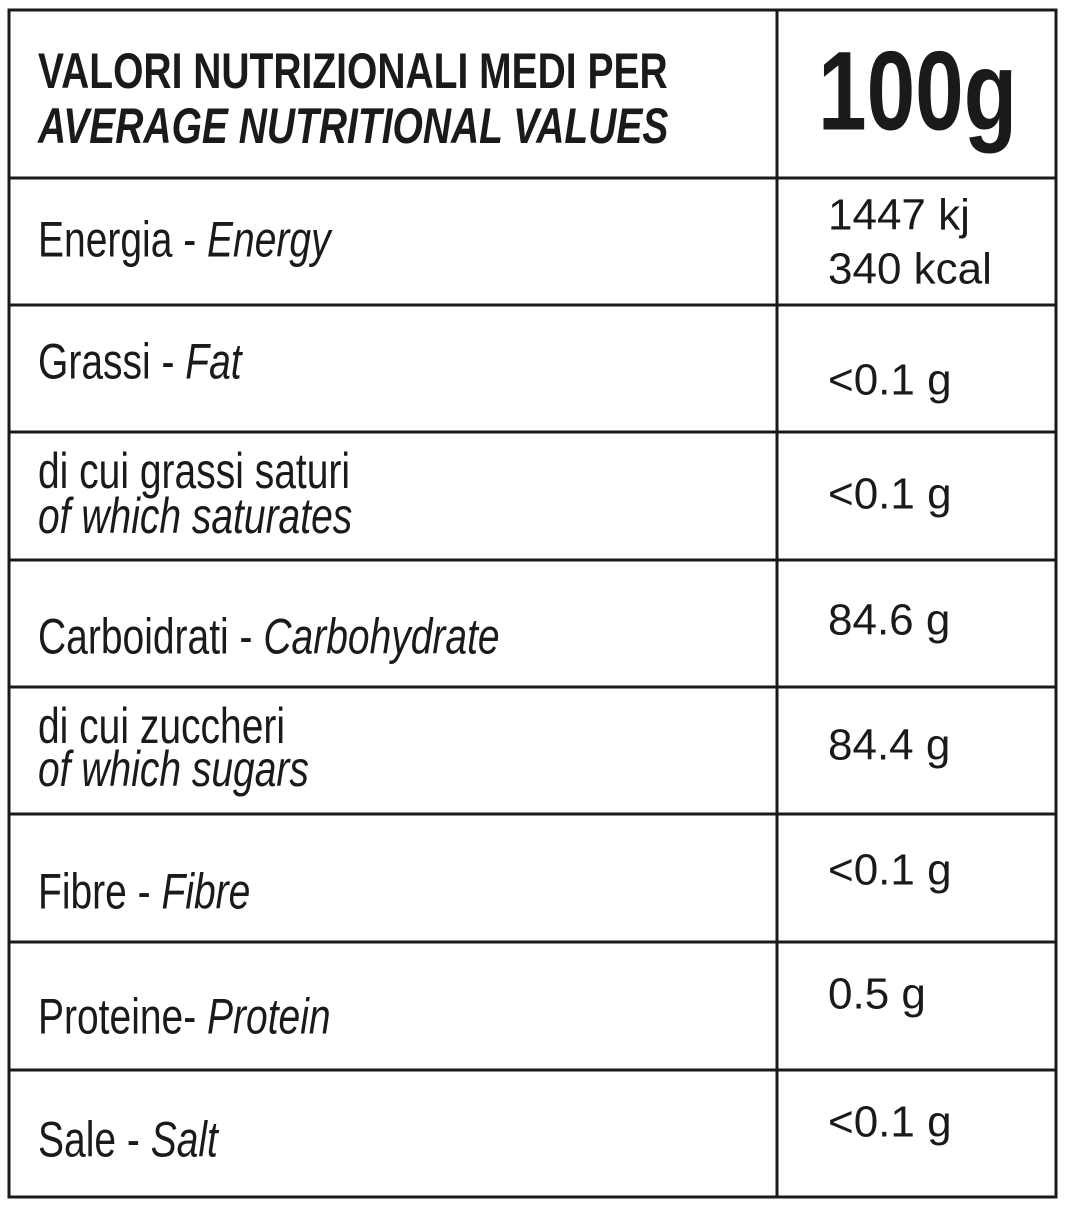  What do you see at coordinates (161, 725) in the screenshot?
I see `label-it: di cui zuccheri` at bounding box center [161, 725].